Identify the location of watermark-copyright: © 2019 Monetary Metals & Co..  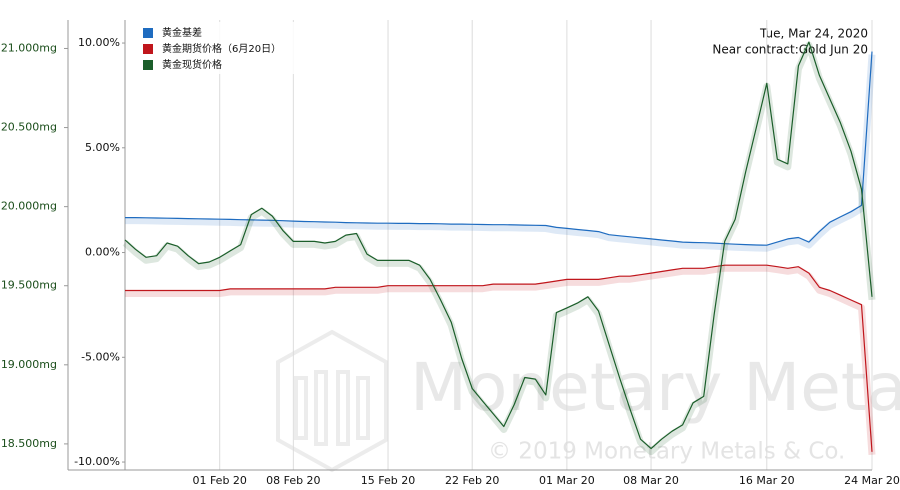
(666, 452).